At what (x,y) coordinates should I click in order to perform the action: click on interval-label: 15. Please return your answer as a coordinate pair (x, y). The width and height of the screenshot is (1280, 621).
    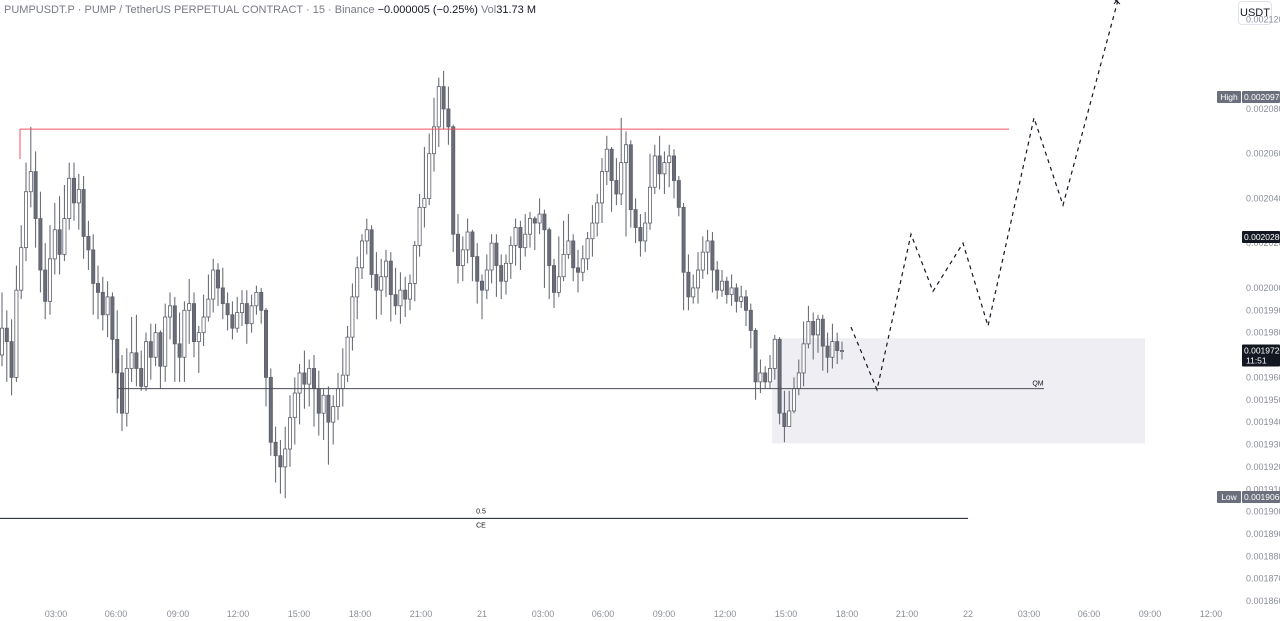
    Looking at the image, I should click on (318, 10).